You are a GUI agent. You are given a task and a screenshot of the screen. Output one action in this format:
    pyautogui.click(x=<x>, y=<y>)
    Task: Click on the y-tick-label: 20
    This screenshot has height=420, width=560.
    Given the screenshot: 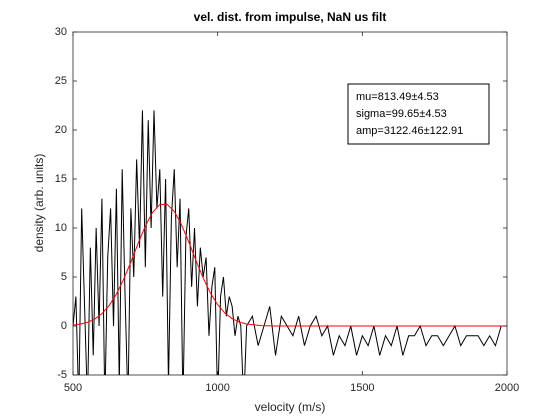 What is the action you would take?
    pyautogui.click(x=61, y=130)
    